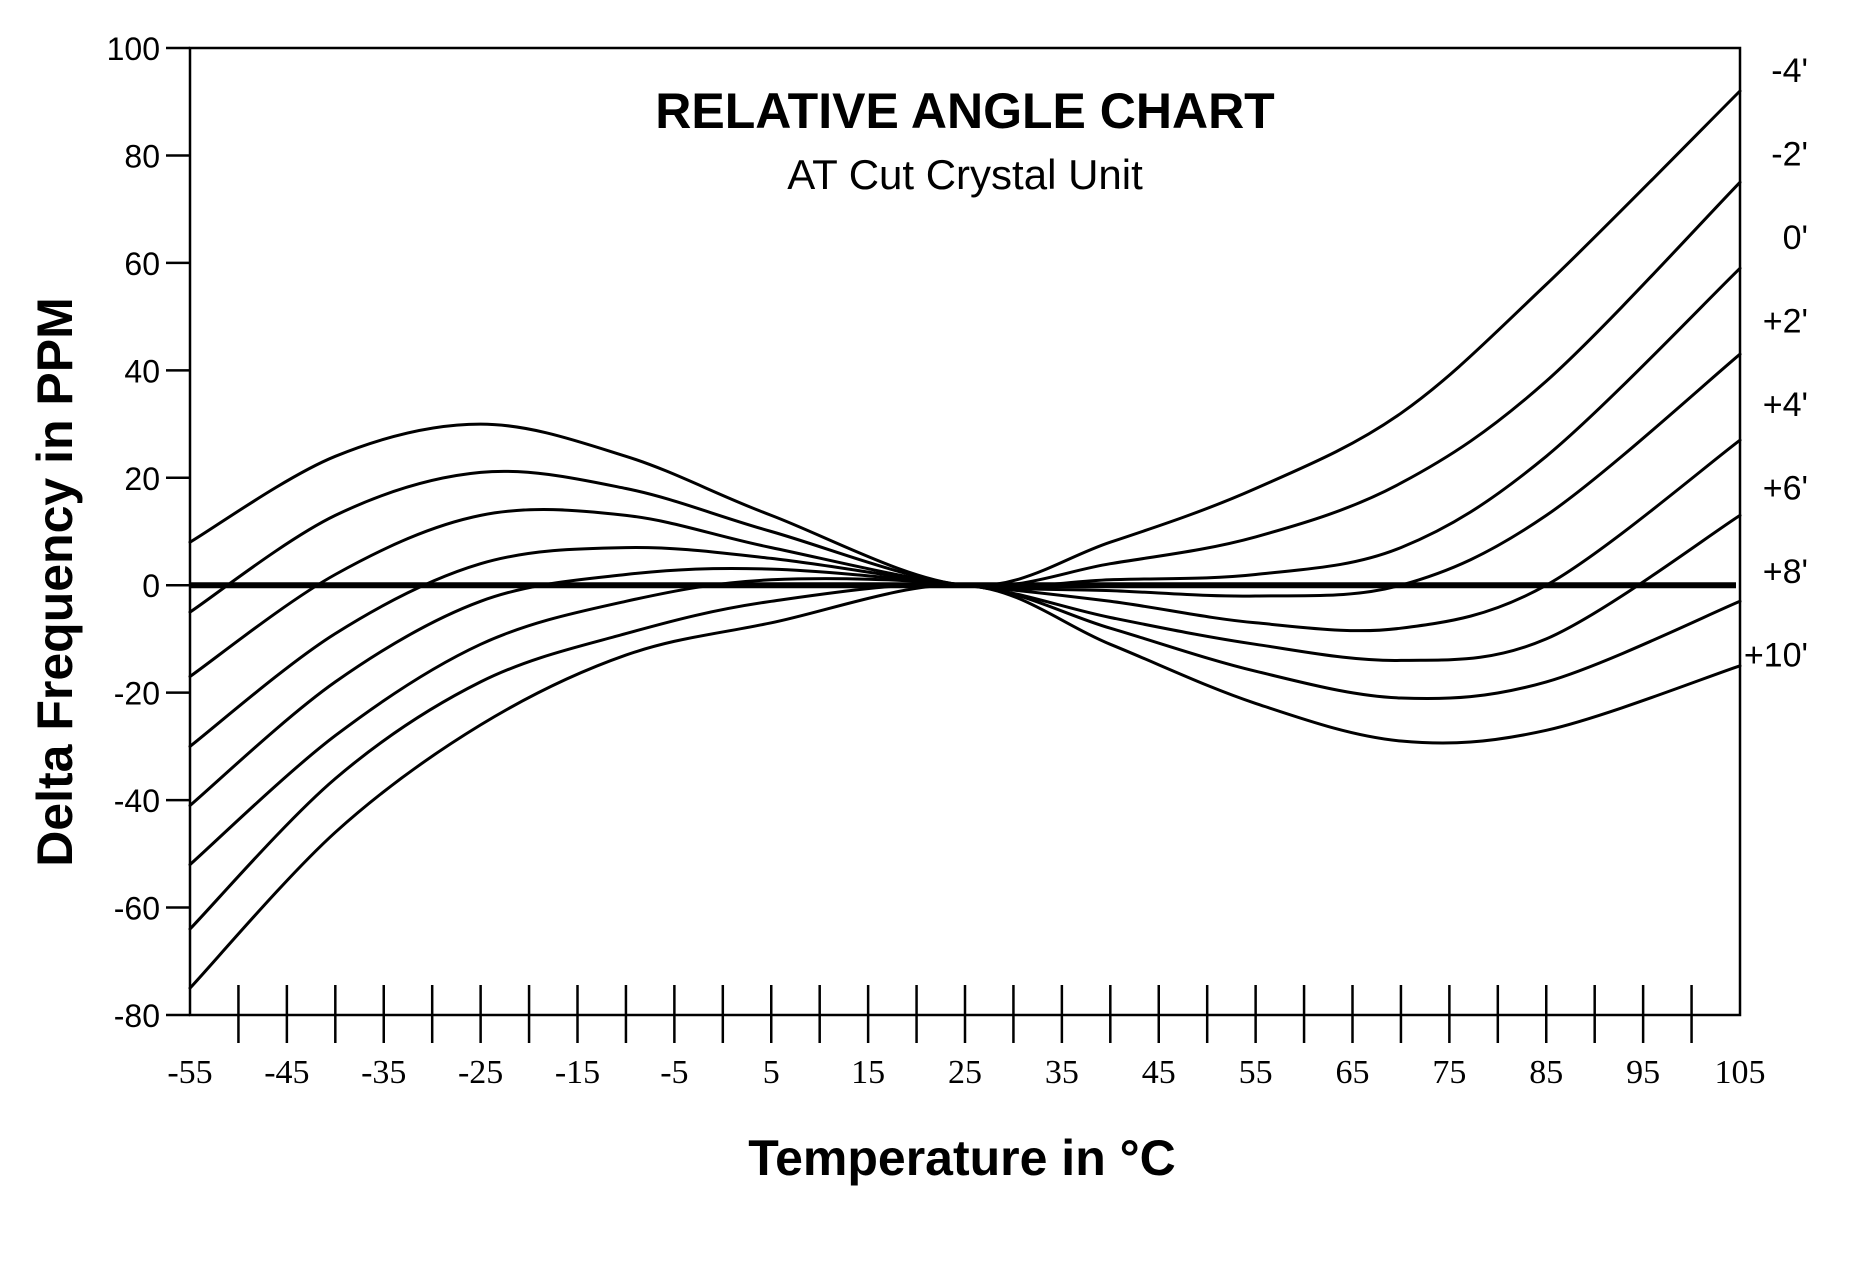 This screenshot has height=1278, width=1854. What do you see at coordinates (1785, 322) in the screenshot?
I see `series-label: +2'` at bounding box center [1785, 322].